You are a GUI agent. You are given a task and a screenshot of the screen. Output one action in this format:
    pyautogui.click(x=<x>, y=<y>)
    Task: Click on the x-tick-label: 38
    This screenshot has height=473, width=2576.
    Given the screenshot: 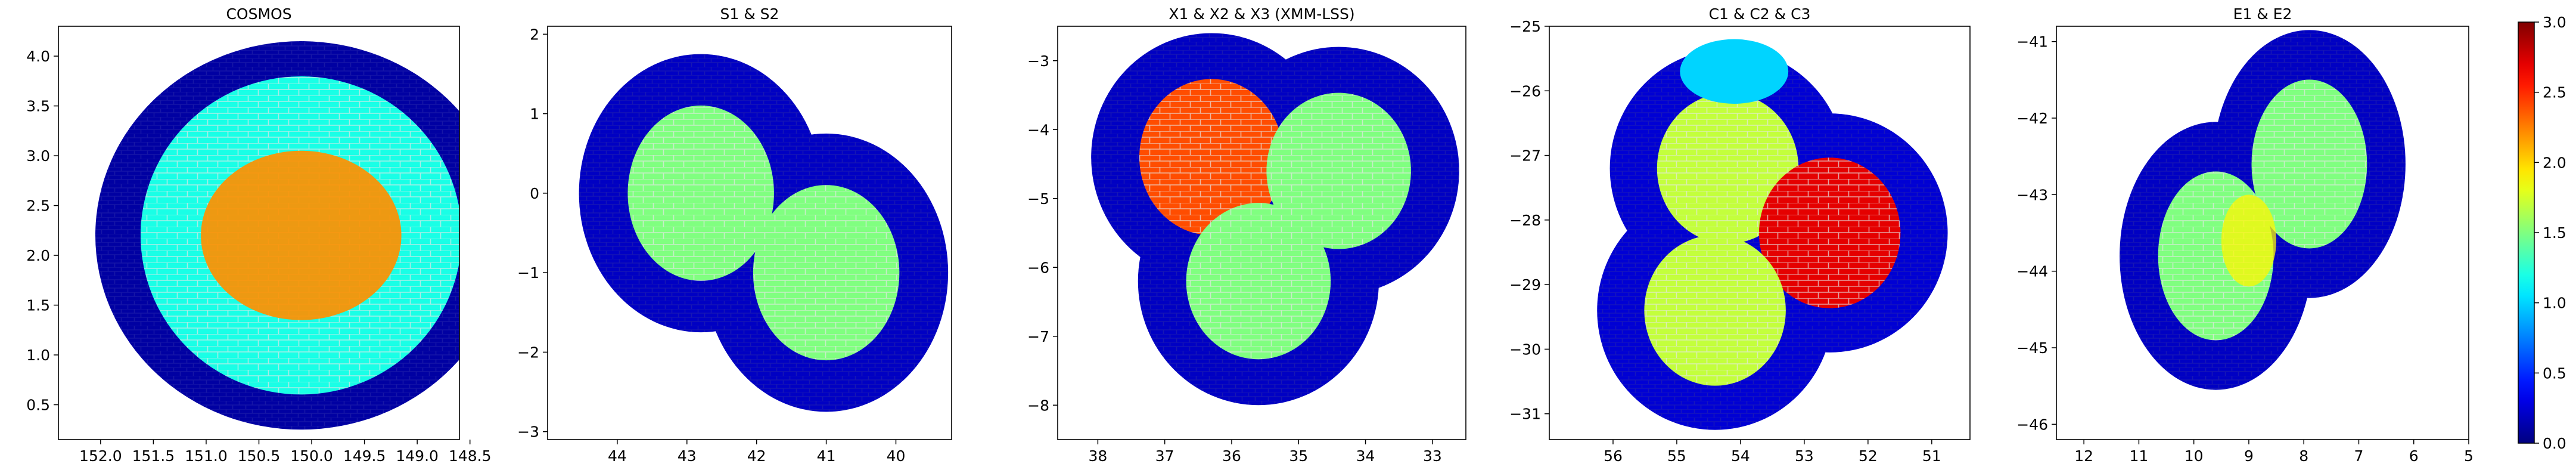 What is the action you would take?
    pyautogui.click(x=1097, y=456)
    